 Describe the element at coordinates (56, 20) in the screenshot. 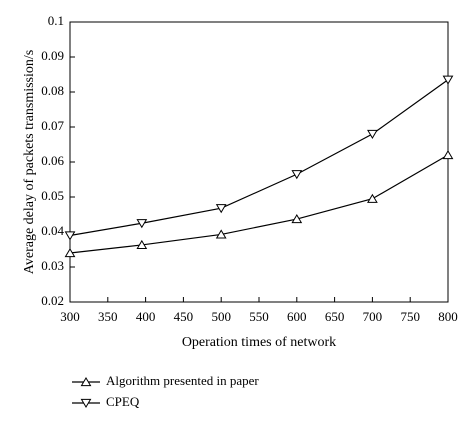

I see `y-tick-label: 0.1` at that location.